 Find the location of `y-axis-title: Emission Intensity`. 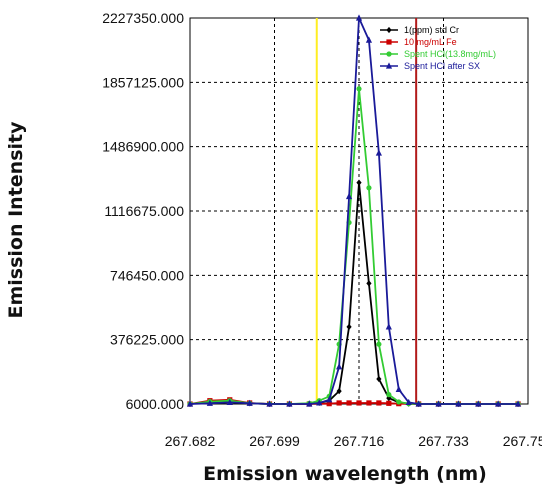

y-axis-title: Emission Intensity is located at coordinates (16, 220).